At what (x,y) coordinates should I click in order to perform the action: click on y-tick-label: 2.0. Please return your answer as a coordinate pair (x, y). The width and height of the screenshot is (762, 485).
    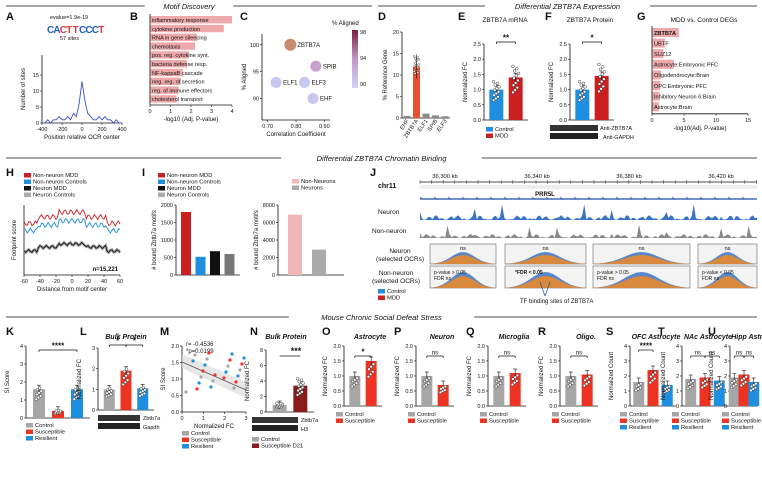
    Looking at the image, I should click on (175, 347).